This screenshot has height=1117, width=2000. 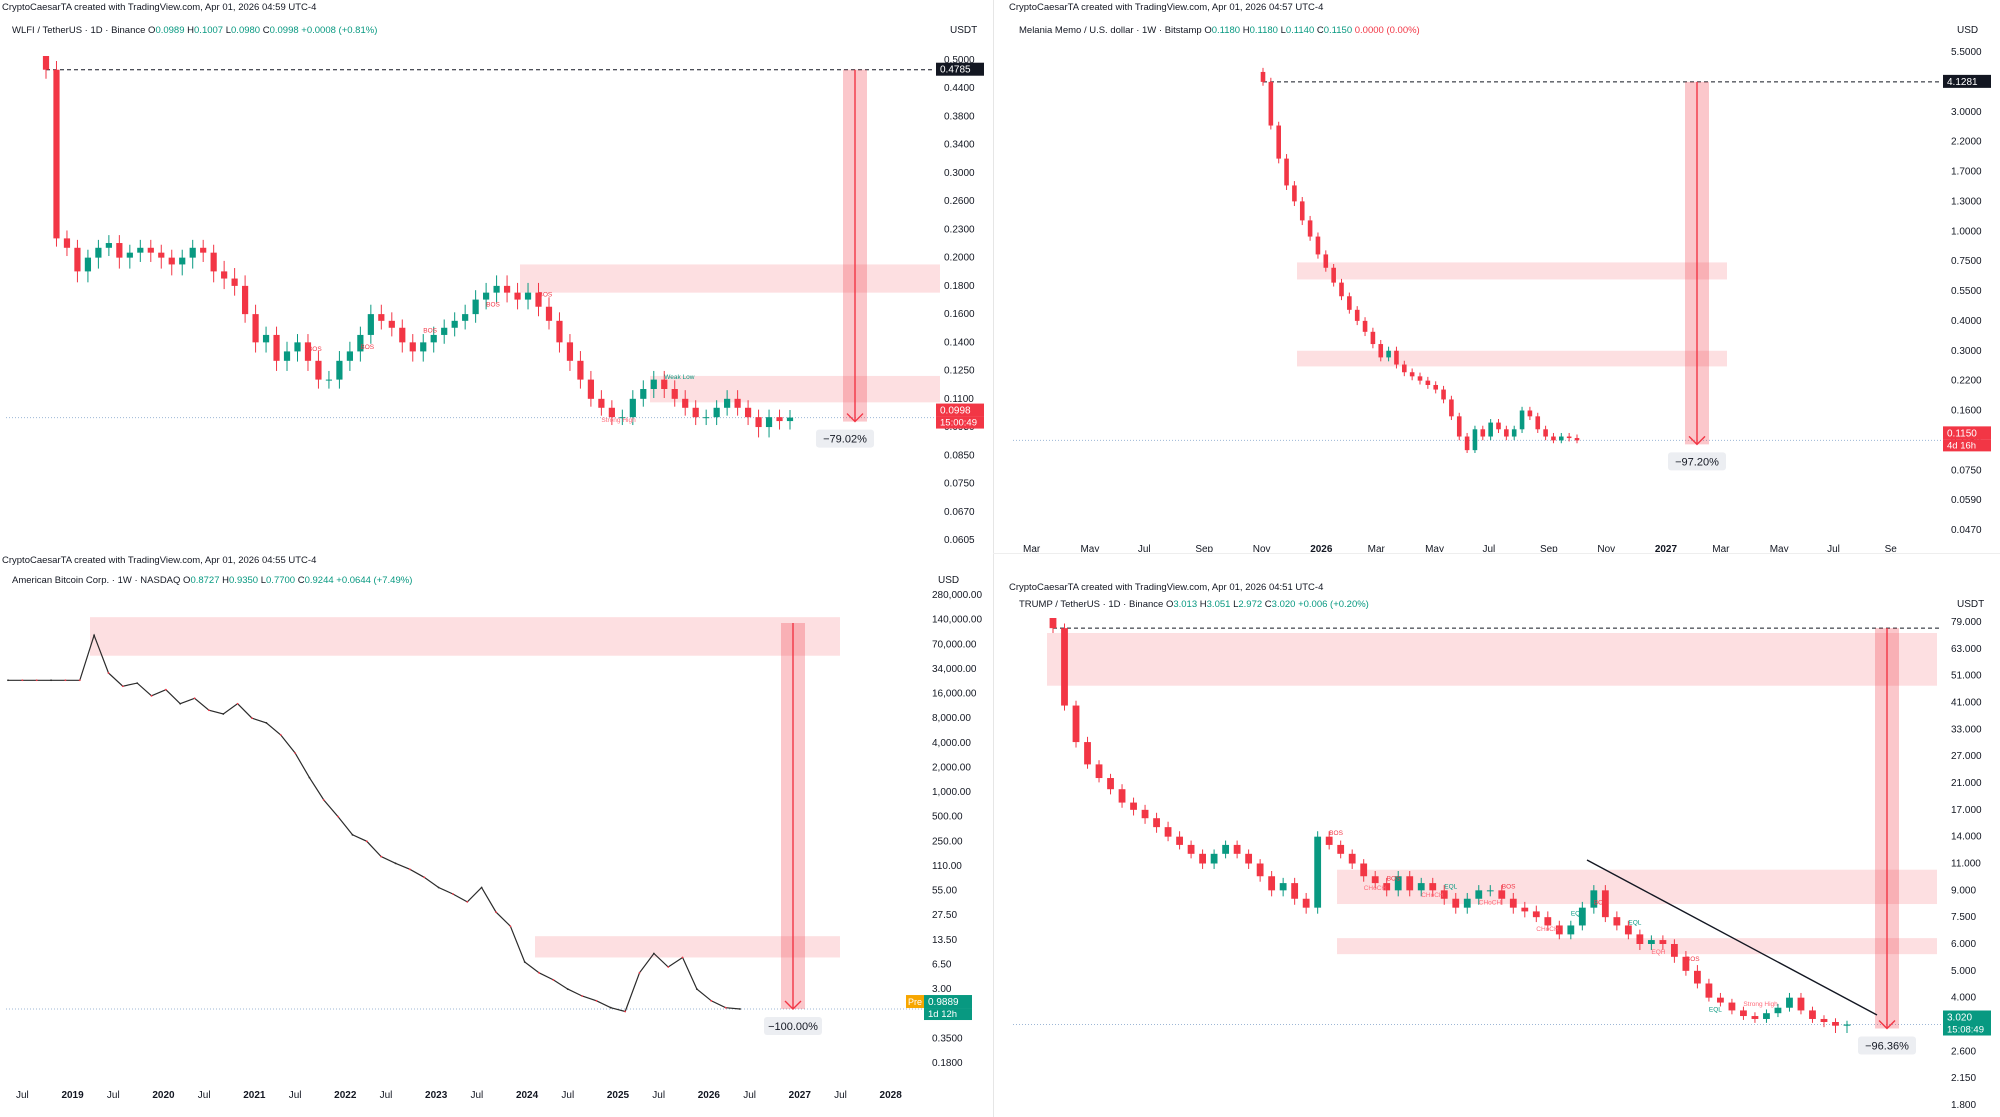 I want to click on y-tick-label: 1.3000, so click(x=1966, y=201).